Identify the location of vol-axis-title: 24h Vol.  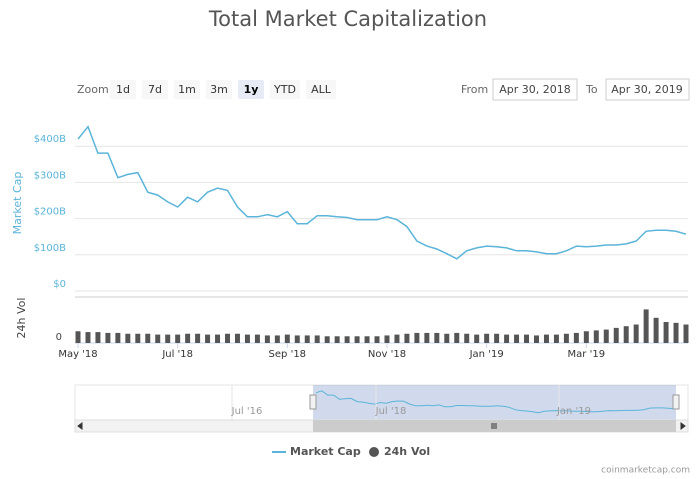
(21, 318).